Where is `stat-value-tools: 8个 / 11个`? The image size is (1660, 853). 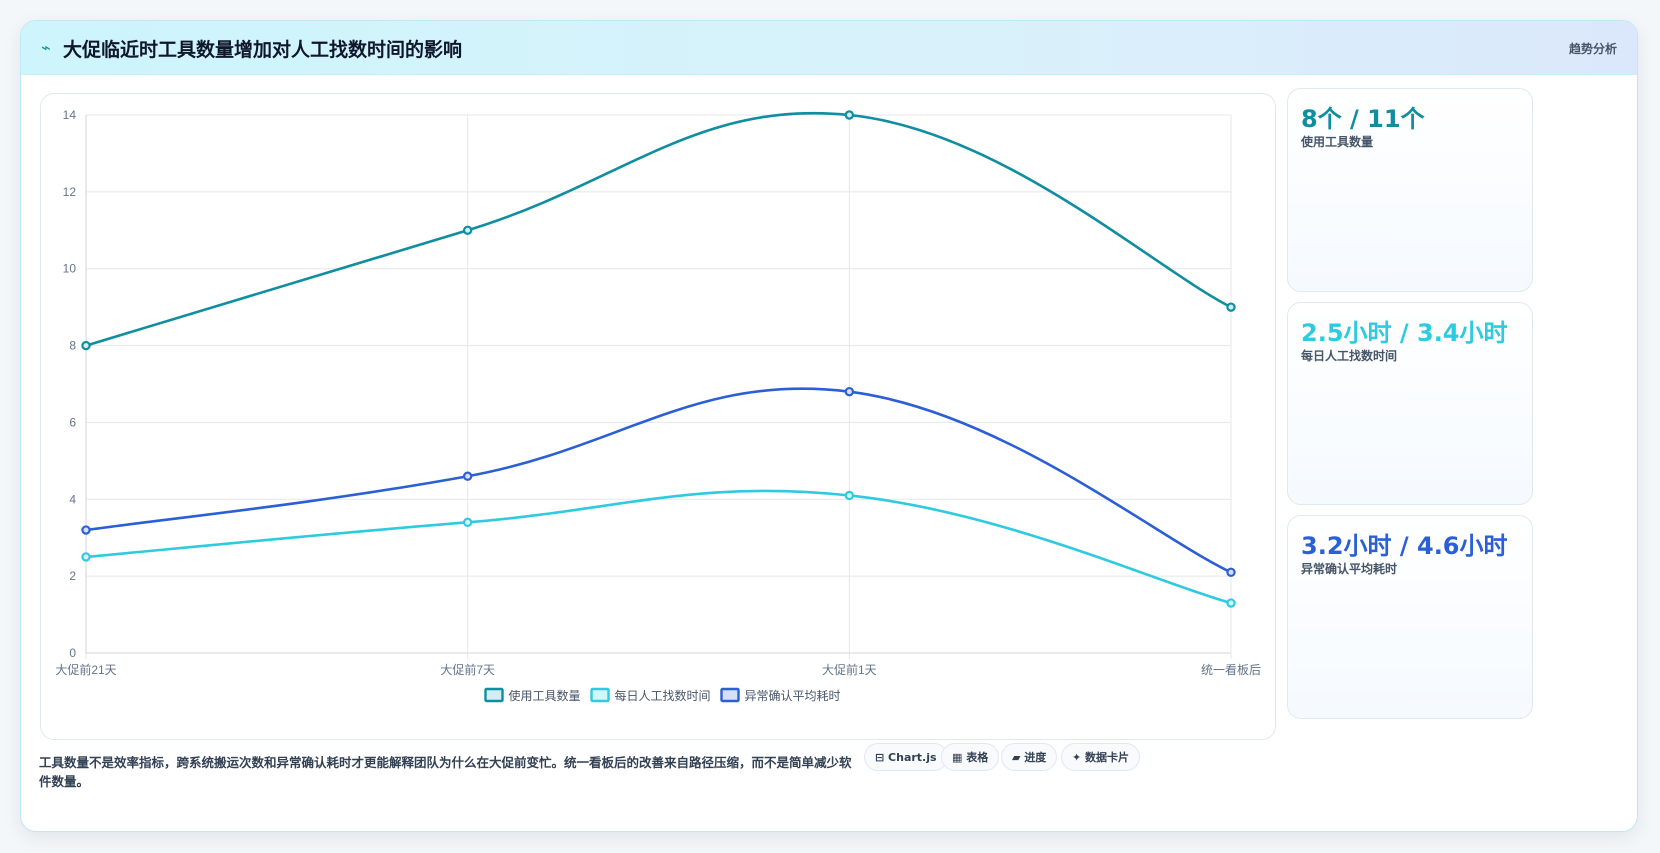 stat-value-tools: 8个 / 11个 is located at coordinates (1363, 119).